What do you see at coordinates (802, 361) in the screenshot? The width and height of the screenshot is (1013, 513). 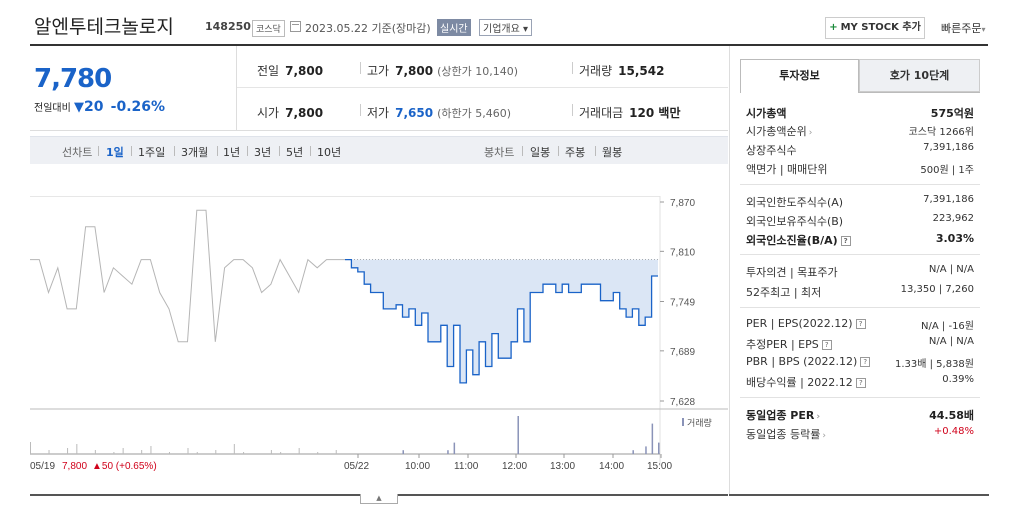 I see `row-label-text: PBR | BPS (2022.12)` at bounding box center [802, 361].